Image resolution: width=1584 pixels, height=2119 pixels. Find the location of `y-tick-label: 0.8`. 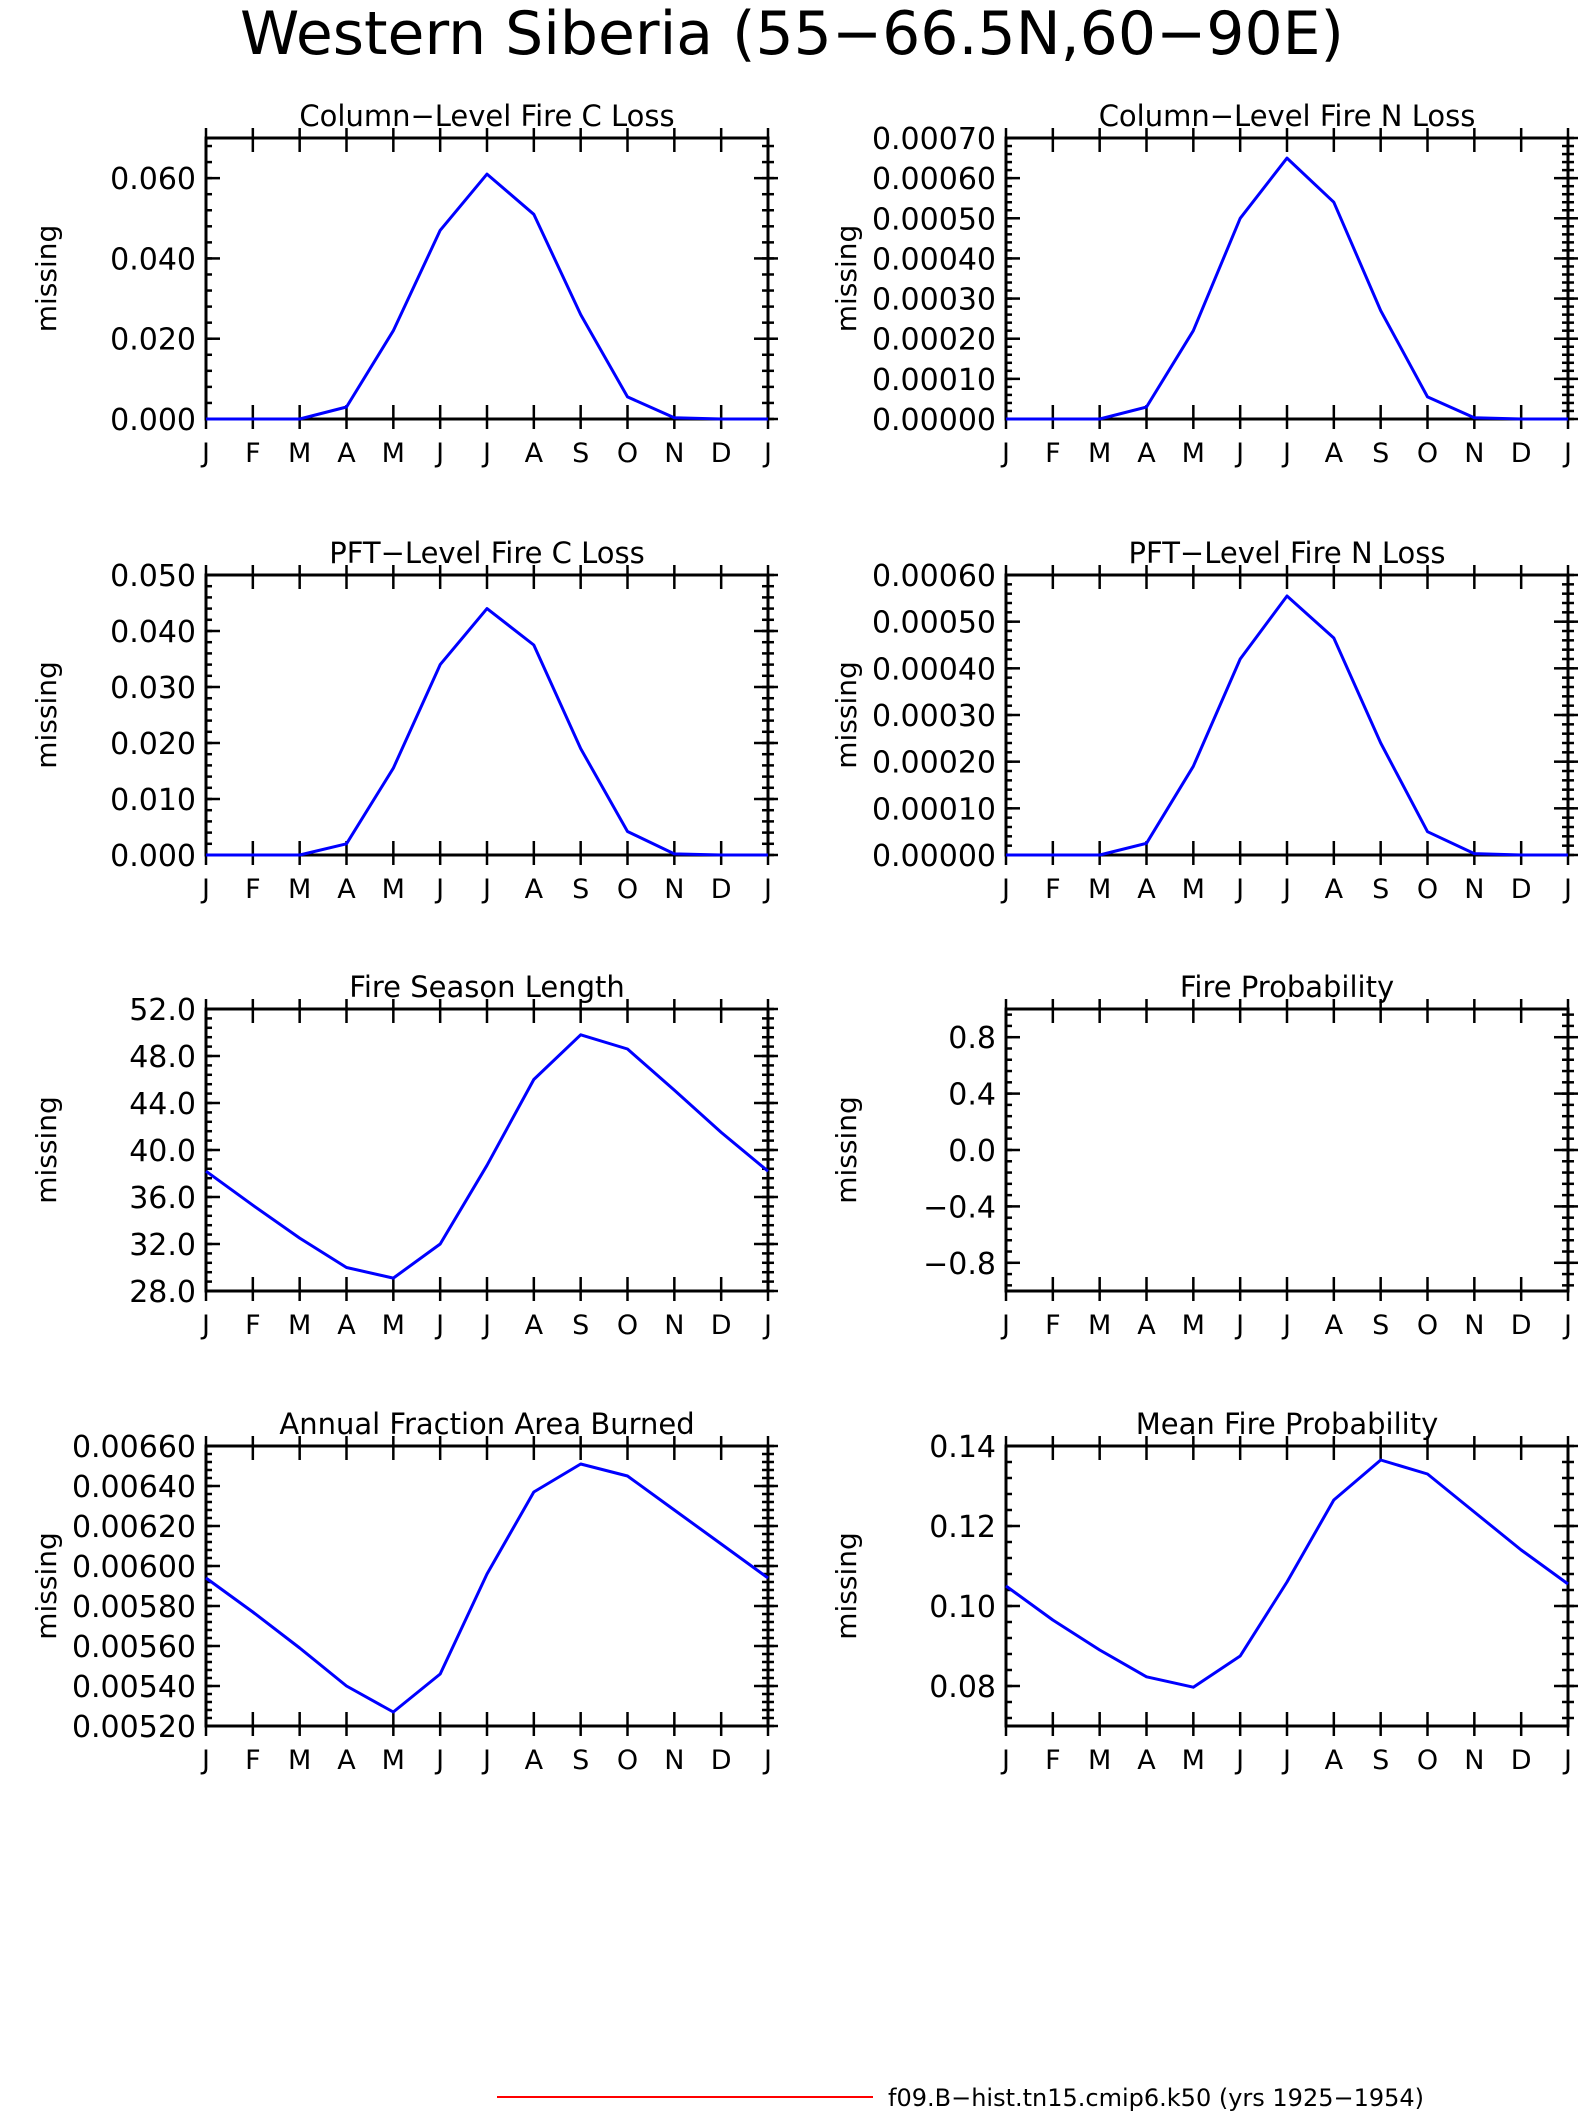

y-tick-label: 0.8 is located at coordinates (972, 1038).